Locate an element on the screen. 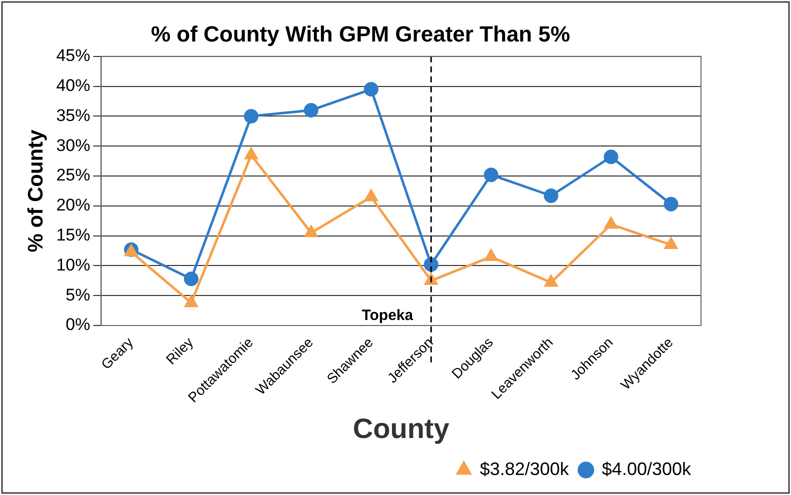 The image size is (791, 495). y-tick-label: 30% is located at coordinates (73, 145).